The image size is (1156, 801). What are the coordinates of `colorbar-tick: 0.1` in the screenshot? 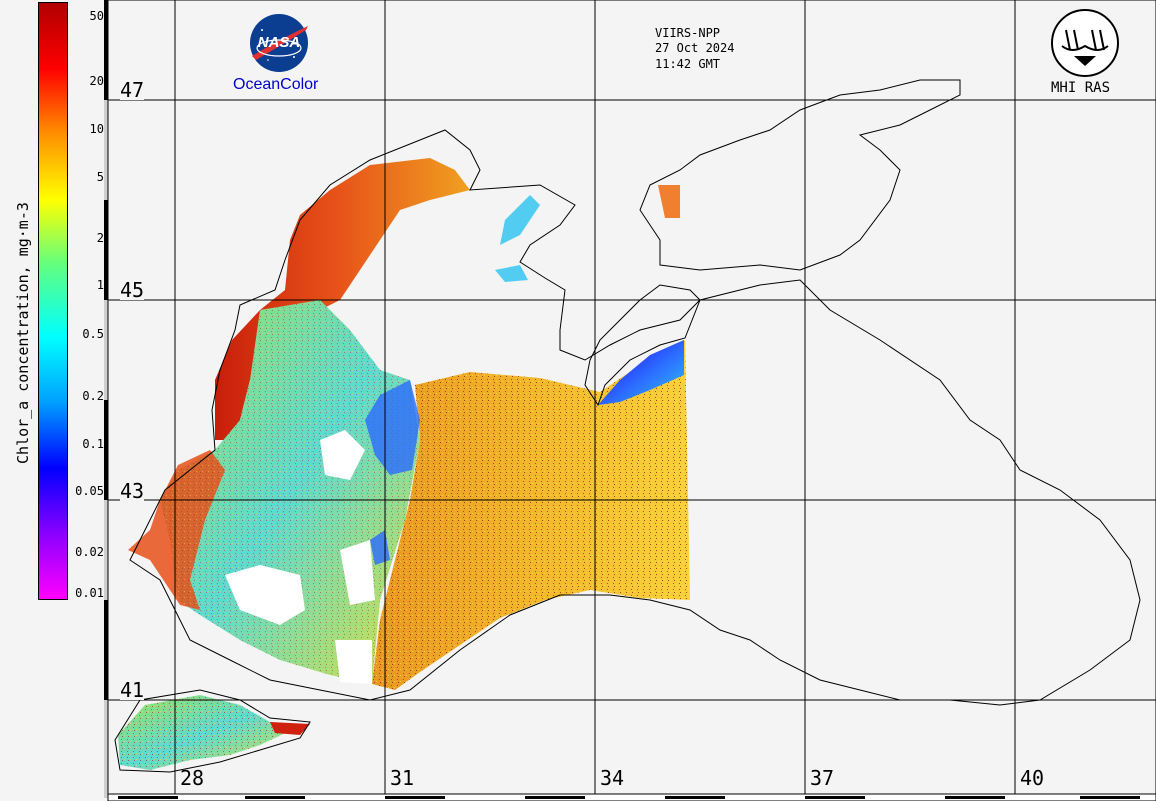 It's located at (93, 444).